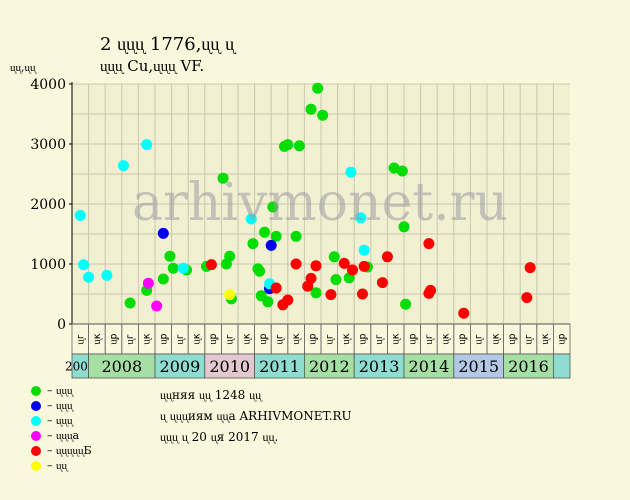 This screenshot has height=500, width=630. Describe the element at coordinates (478, 366) in the screenshot. I see `year-band-label: 2015` at that location.